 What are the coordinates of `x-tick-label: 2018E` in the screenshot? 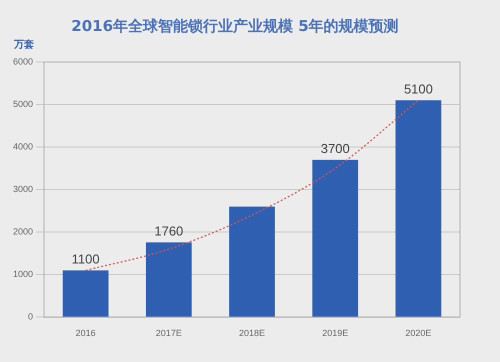 It's located at (252, 333).